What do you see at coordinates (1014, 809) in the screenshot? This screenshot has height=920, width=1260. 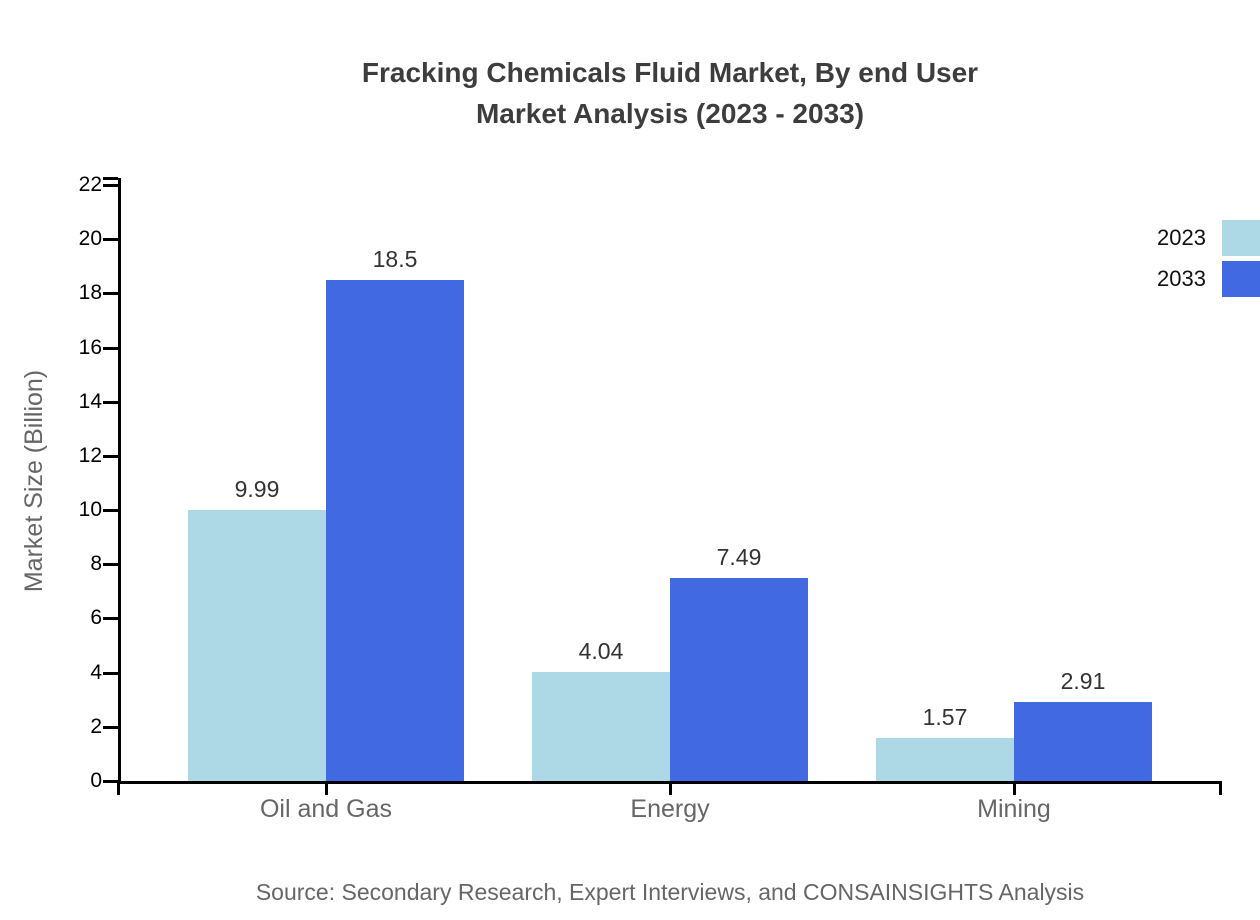 I see `x-category-label-mining: Mining` at bounding box center [1014, 809].